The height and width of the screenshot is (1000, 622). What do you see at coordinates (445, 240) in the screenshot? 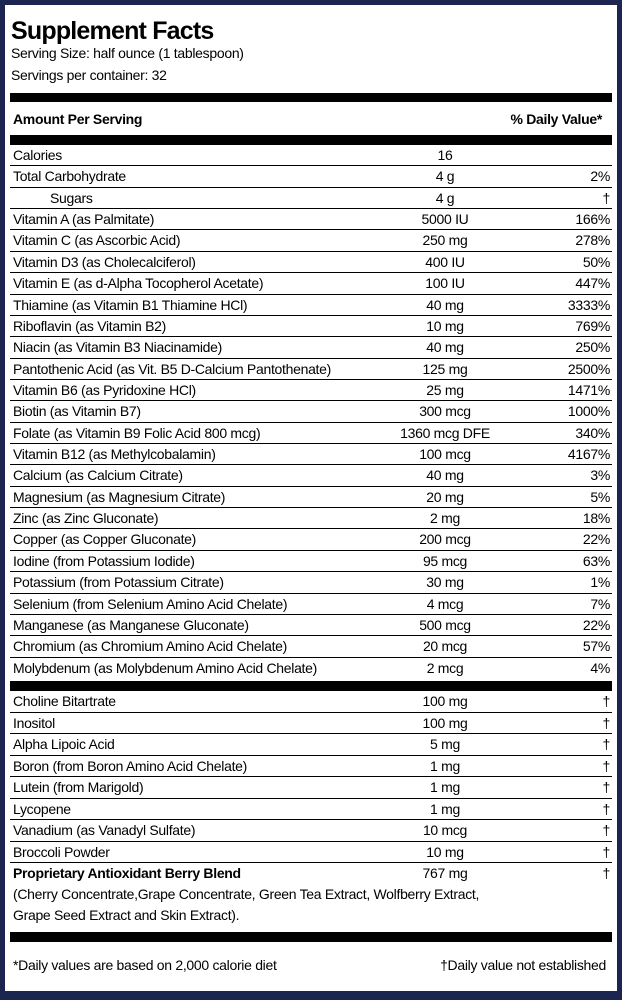
I see `amount: 250 mg` at bounding box center [445, 240].